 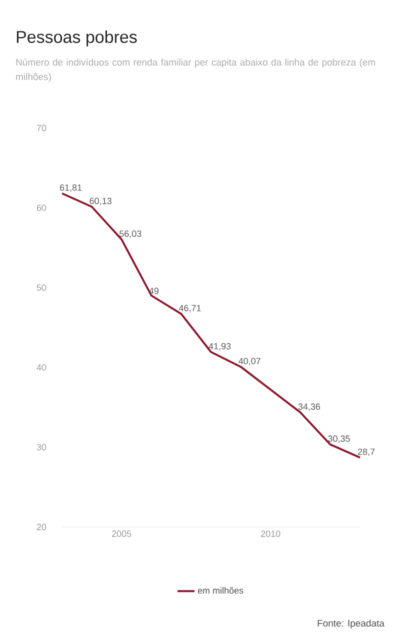 What do you see at coordinates (189, 308) in the screenshot?
I see `data-label: 46,71` at bounding box center [189, 308].